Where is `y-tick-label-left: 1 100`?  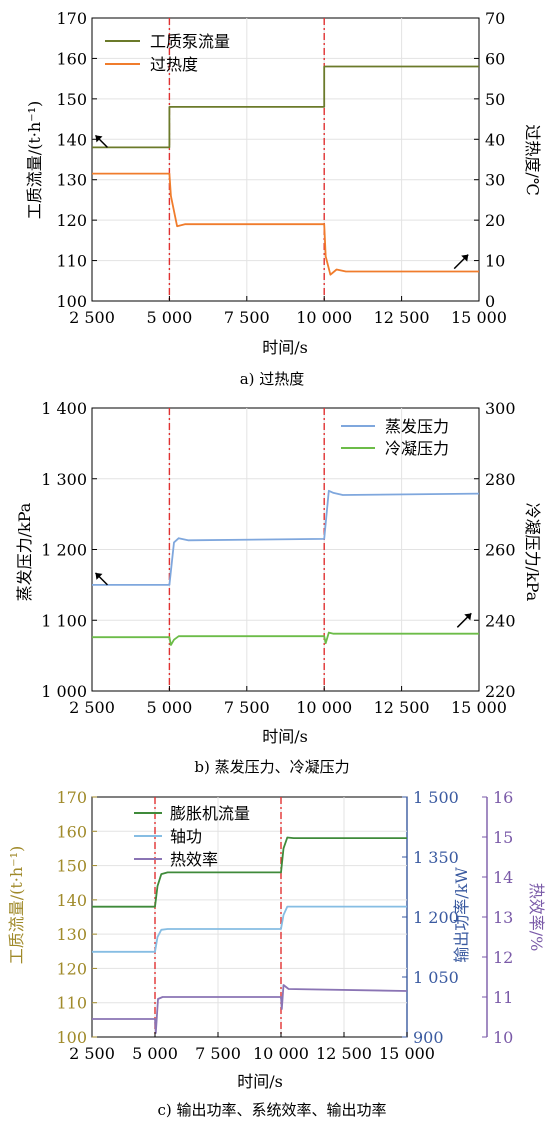
y-tick-label-left: 1 100 is located at coordinates (64, 620).